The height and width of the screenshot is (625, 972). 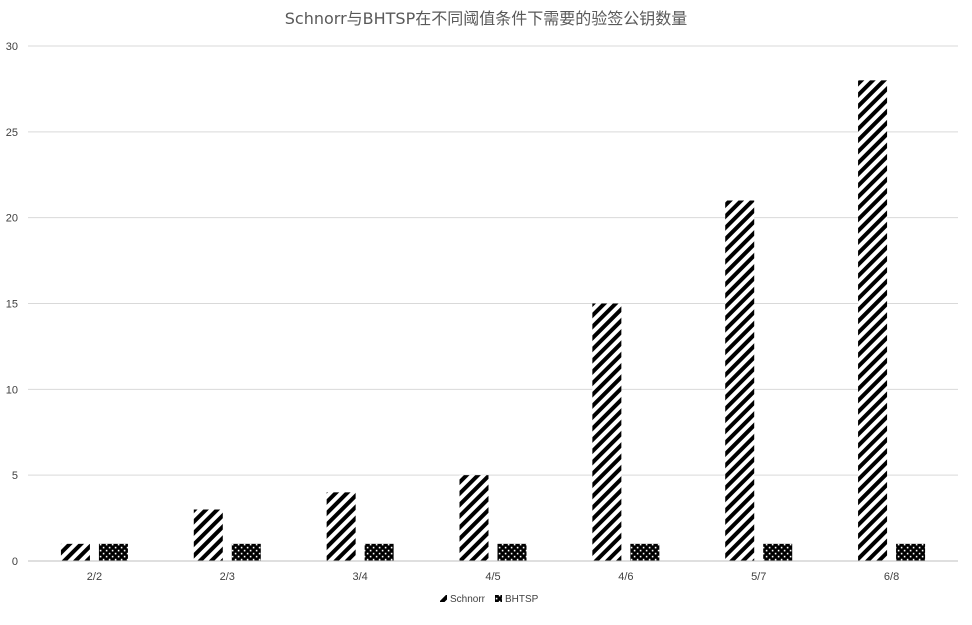 What do you see at coordinates (359, 577) in the screenshot?
I see `x-tick-label-3-4: 3/4` at bounding box center [359, 577].